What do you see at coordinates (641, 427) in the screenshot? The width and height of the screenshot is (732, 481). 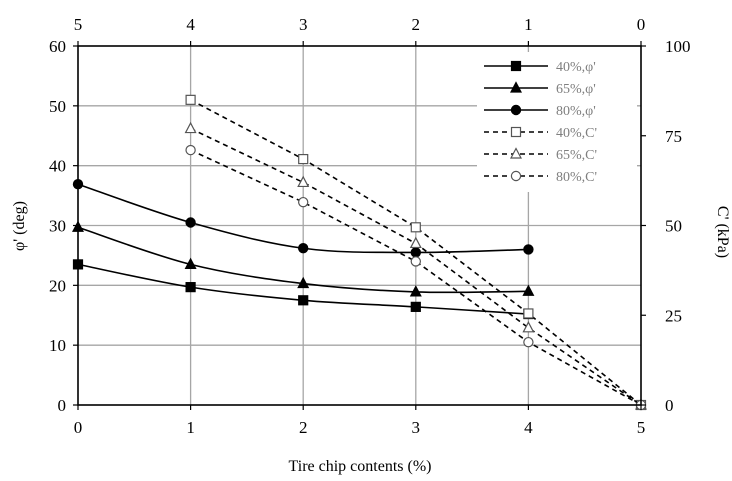 I see `x-tick-label: 5` at bounding box center [641, 427].